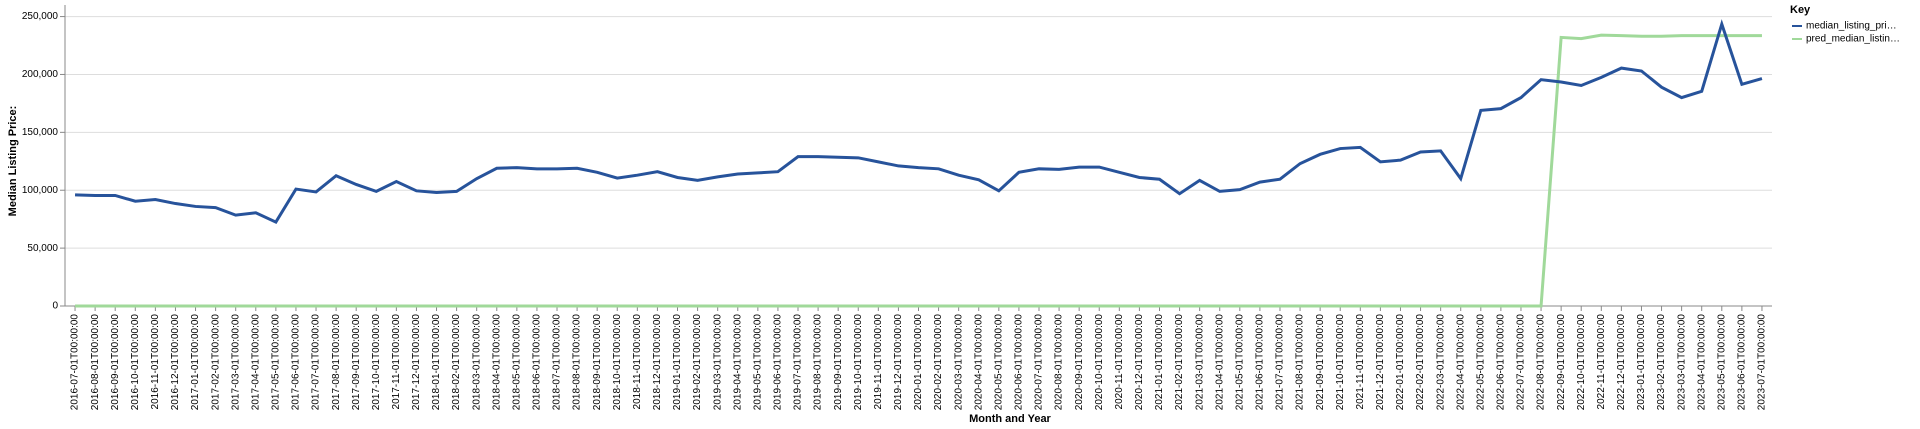 The image size is (1920, 429). I want to click on x-tick-label: 2017-04-01T00:00:00, so click(255, 362).